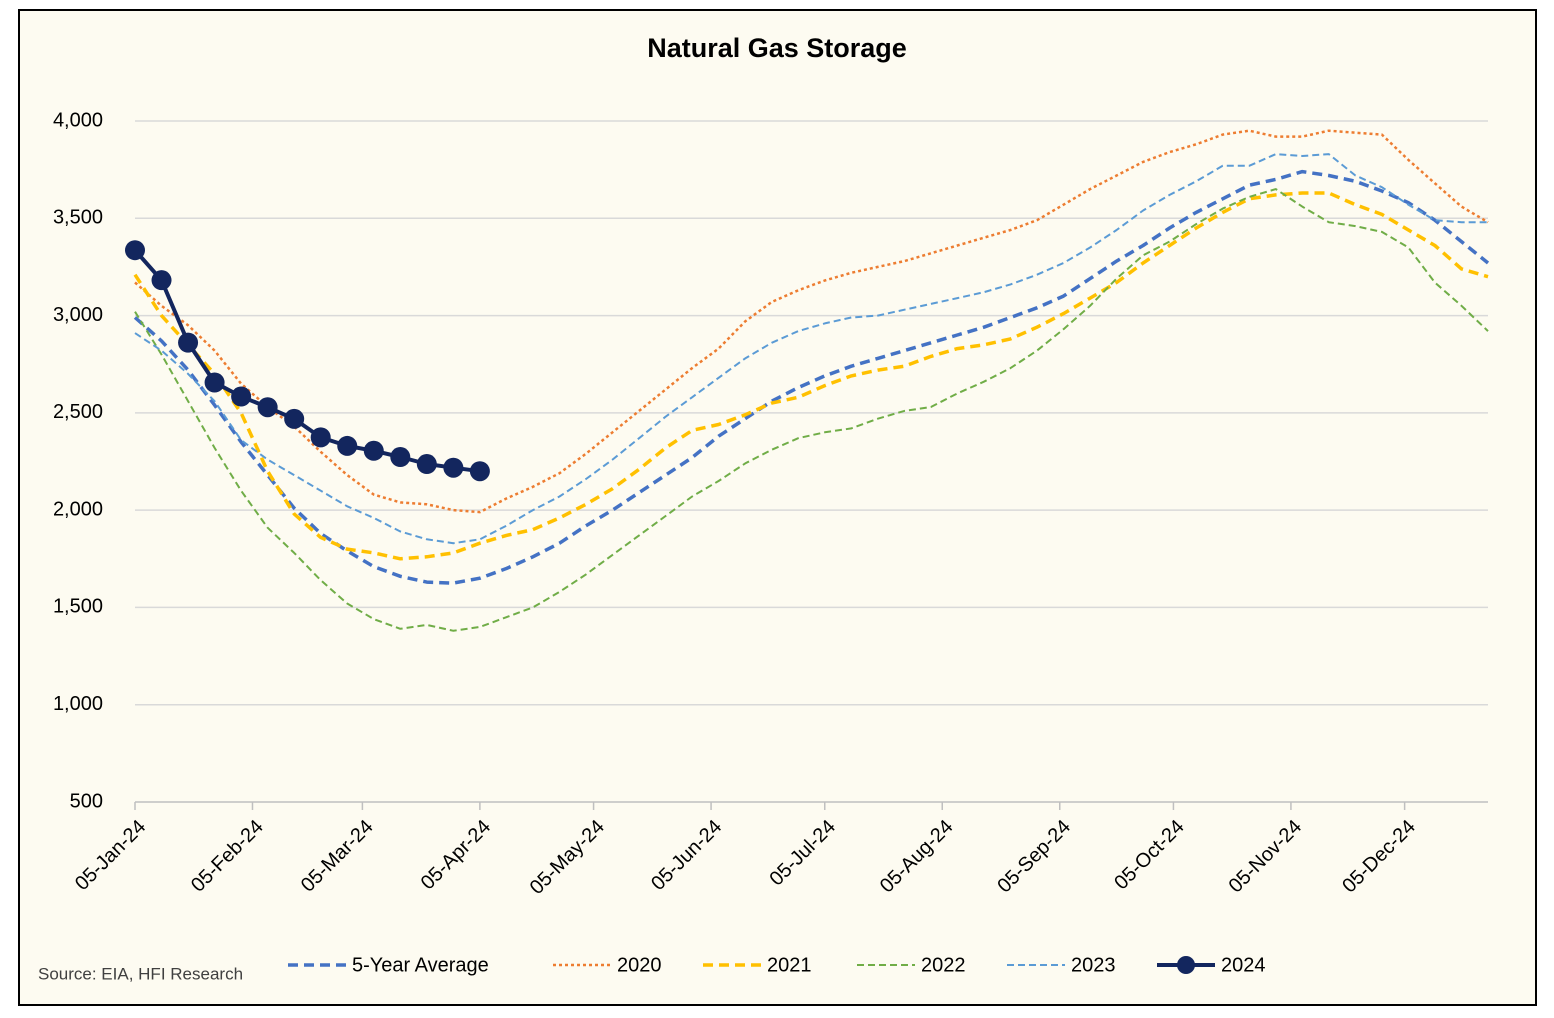 This screenshot has height=1018, width=1554. What do you see at coordinates (1093, 965) in the screenshot?
I see `legend-label: 2023` at bounding box center [1093, 965].